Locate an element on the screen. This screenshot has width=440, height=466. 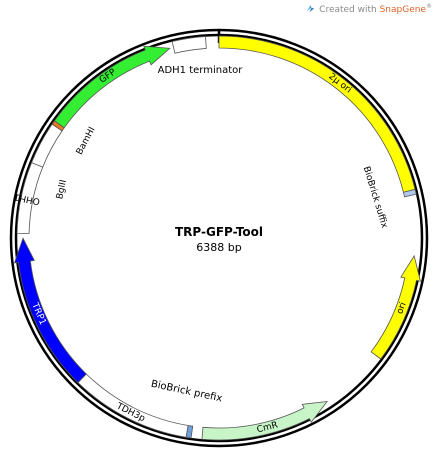
feature-bglii-bamhi is located at coordinates (58, 126).